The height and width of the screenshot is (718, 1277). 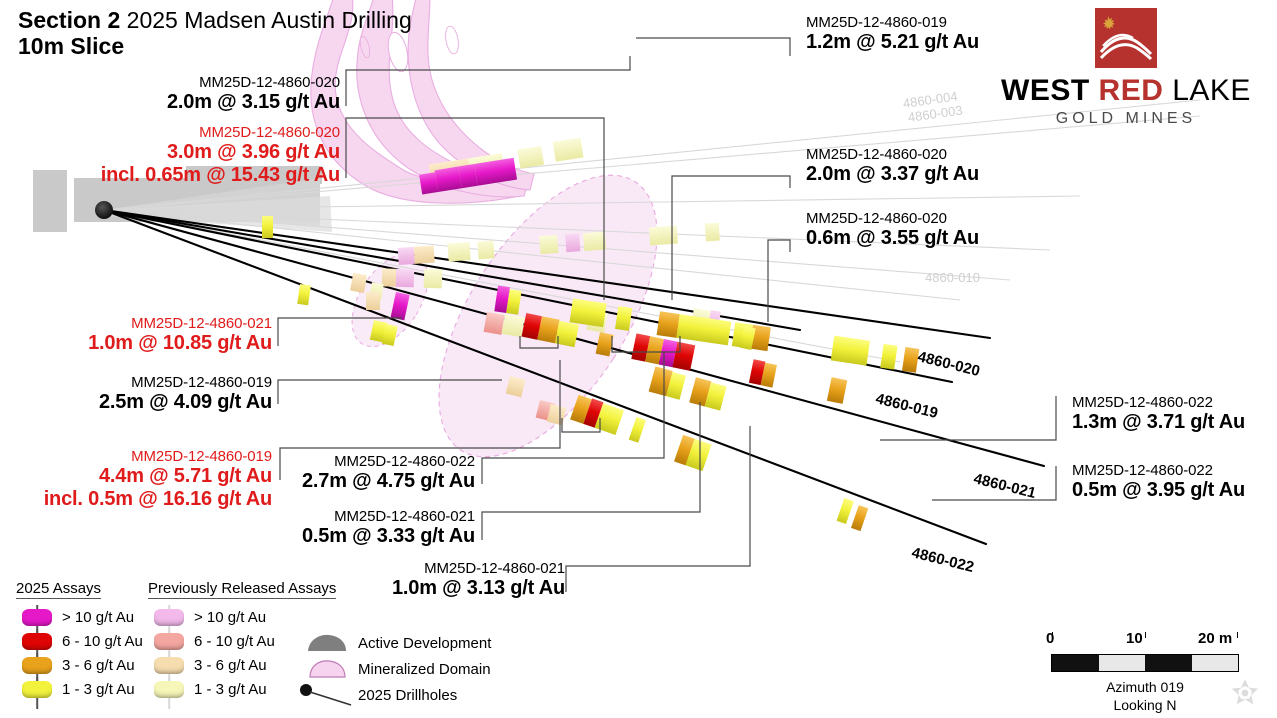 I want to click on assay-callout: MM25D-12-4860-021 0.5m @ 3.33 g/t Au, so click(x=342, y=528).